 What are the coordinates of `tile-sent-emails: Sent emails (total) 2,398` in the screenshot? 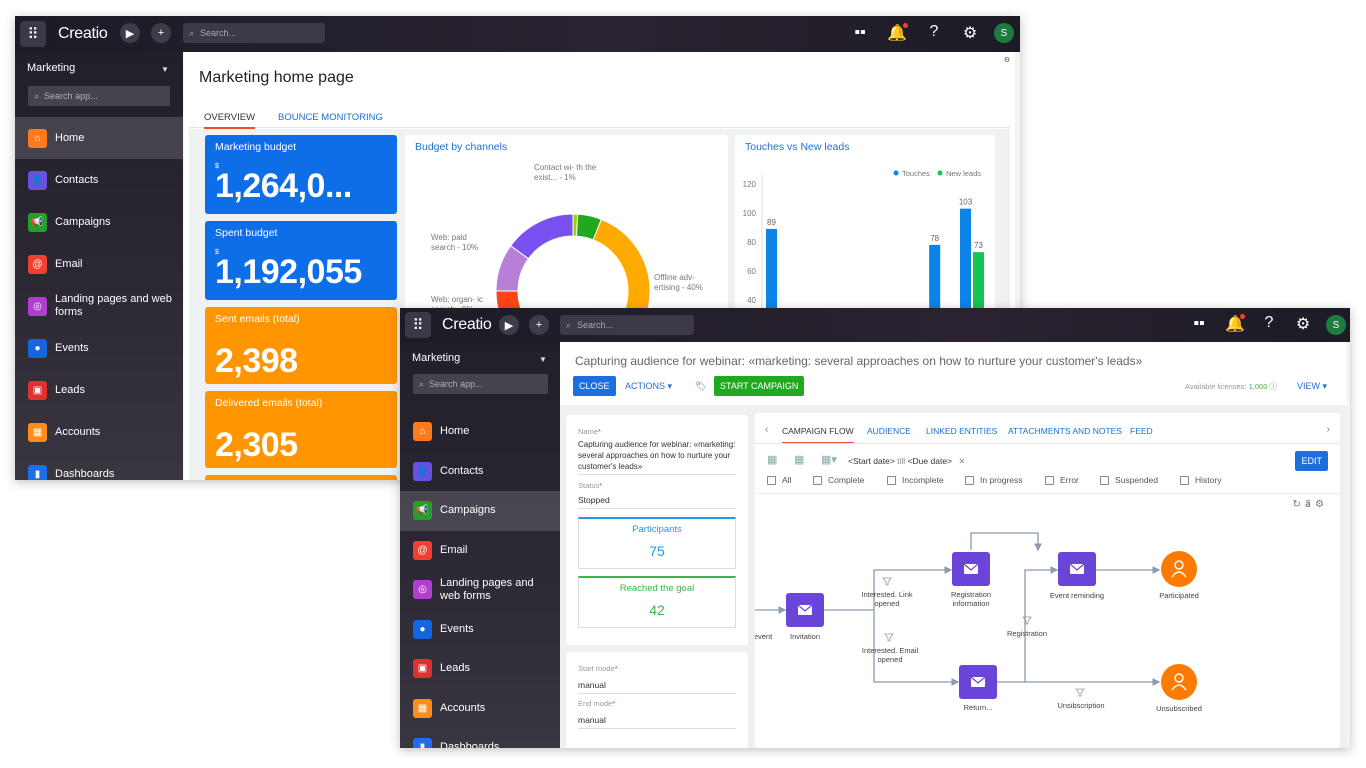 It's located at (301, 345).